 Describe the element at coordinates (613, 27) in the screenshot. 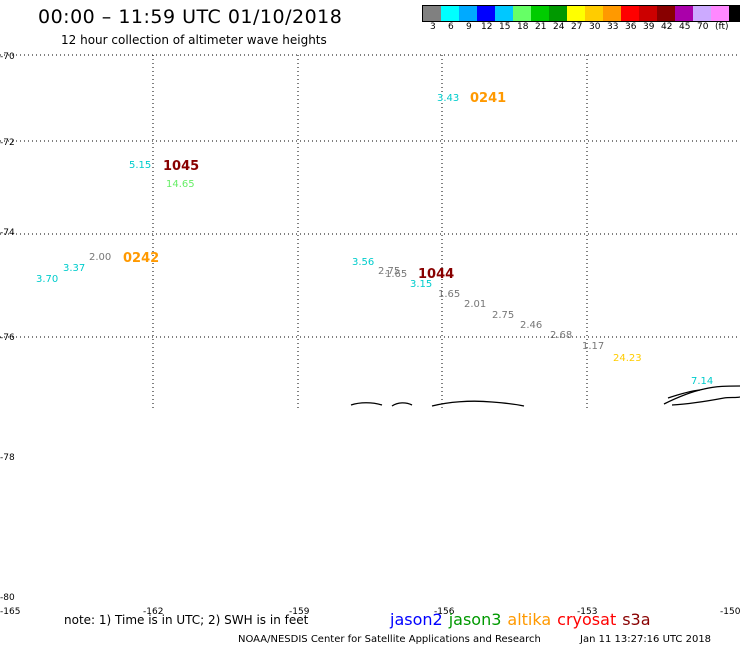

I see `legend-label: 33` at that location.